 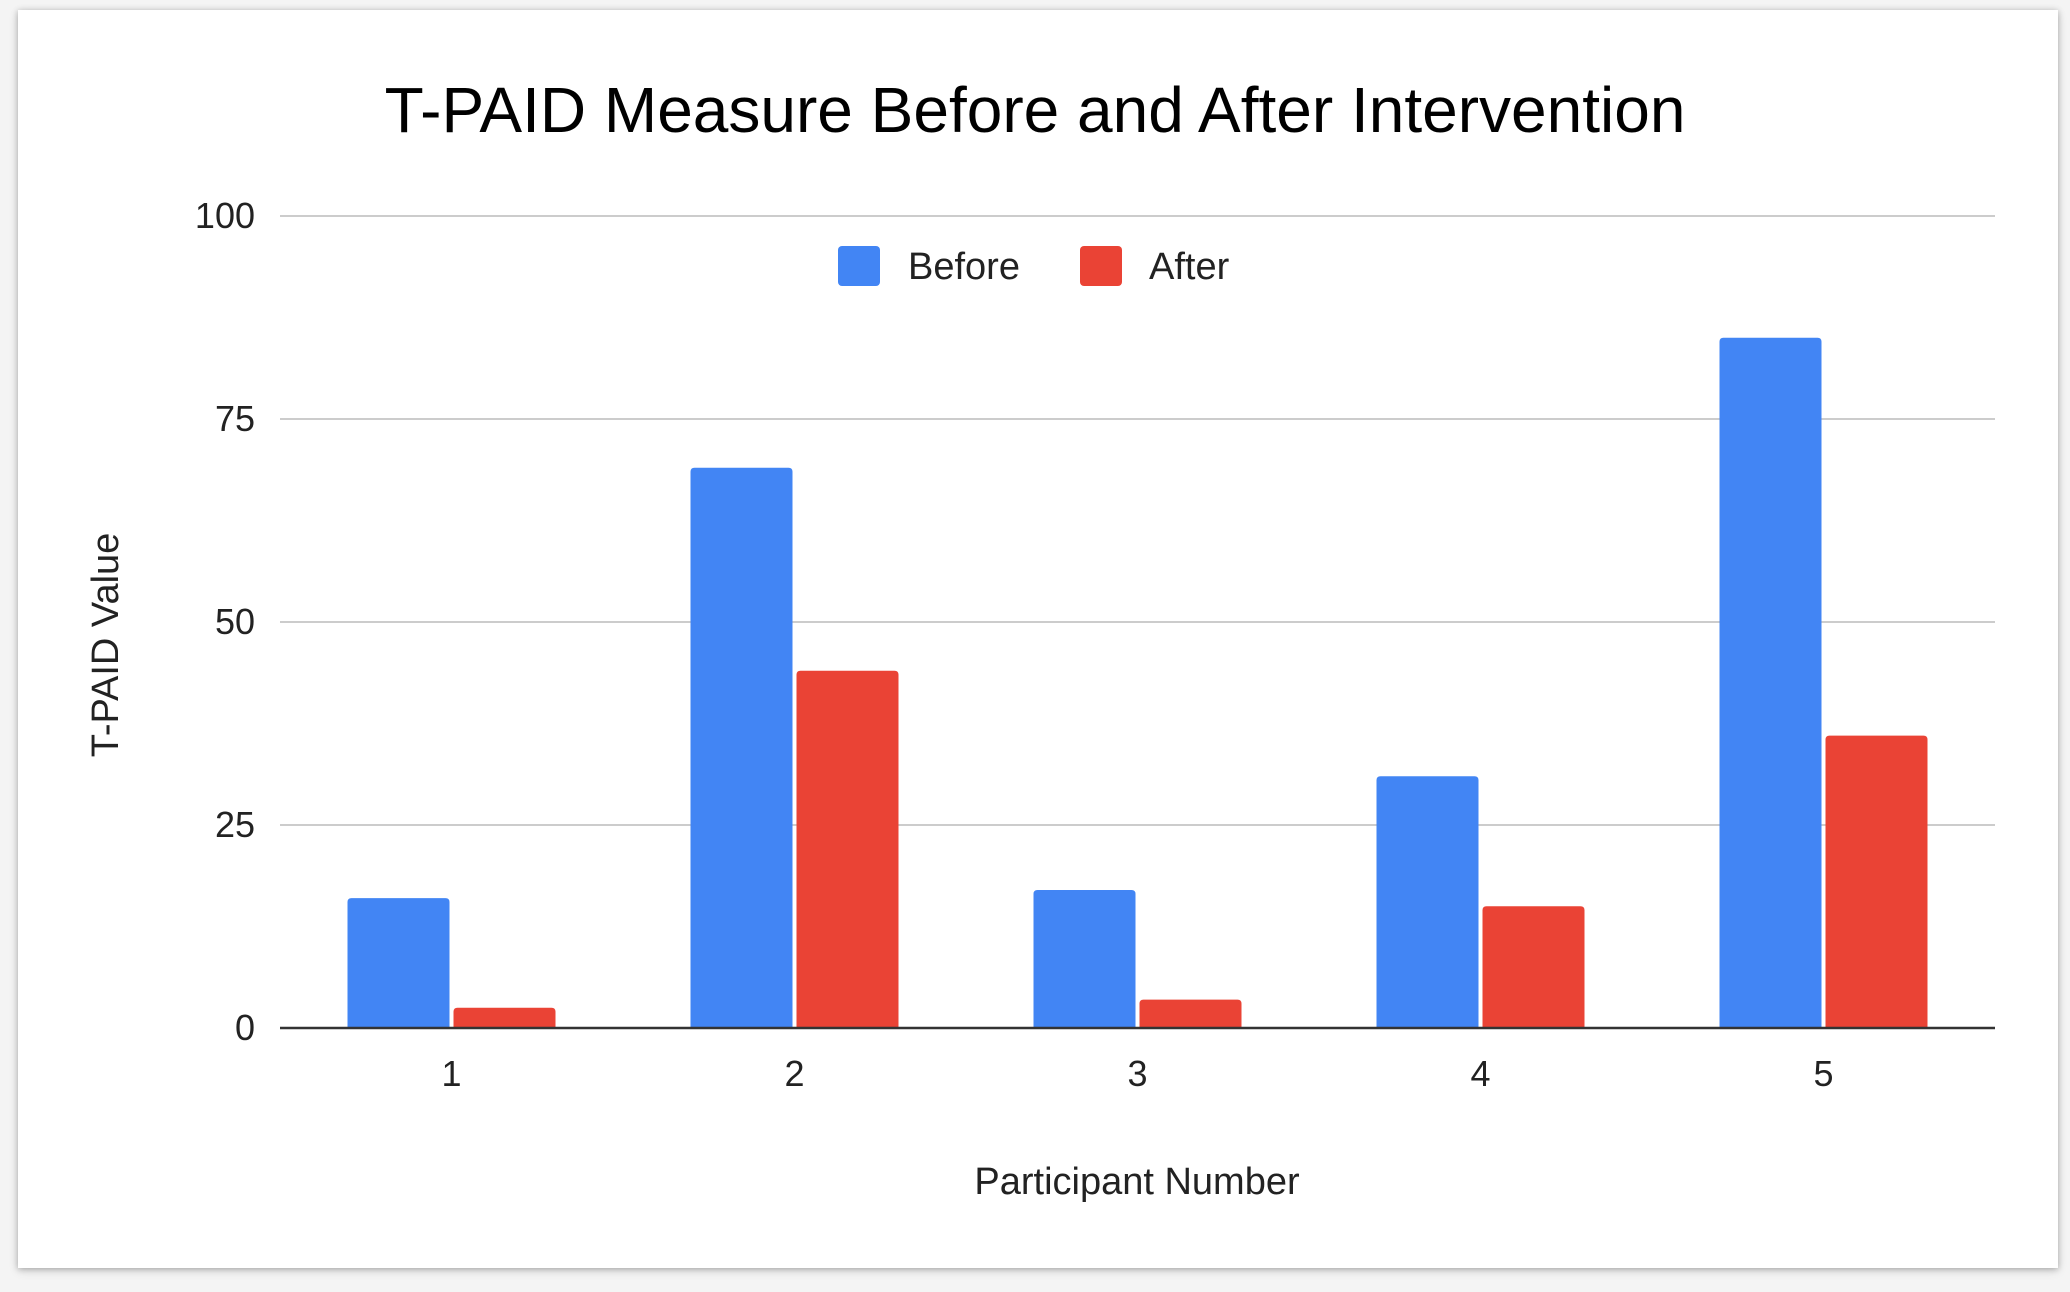 What do you see at coordinates (1189, 267) in the screenshot?
I see `legend-label-after: After` at bounding box center [1189, 267].